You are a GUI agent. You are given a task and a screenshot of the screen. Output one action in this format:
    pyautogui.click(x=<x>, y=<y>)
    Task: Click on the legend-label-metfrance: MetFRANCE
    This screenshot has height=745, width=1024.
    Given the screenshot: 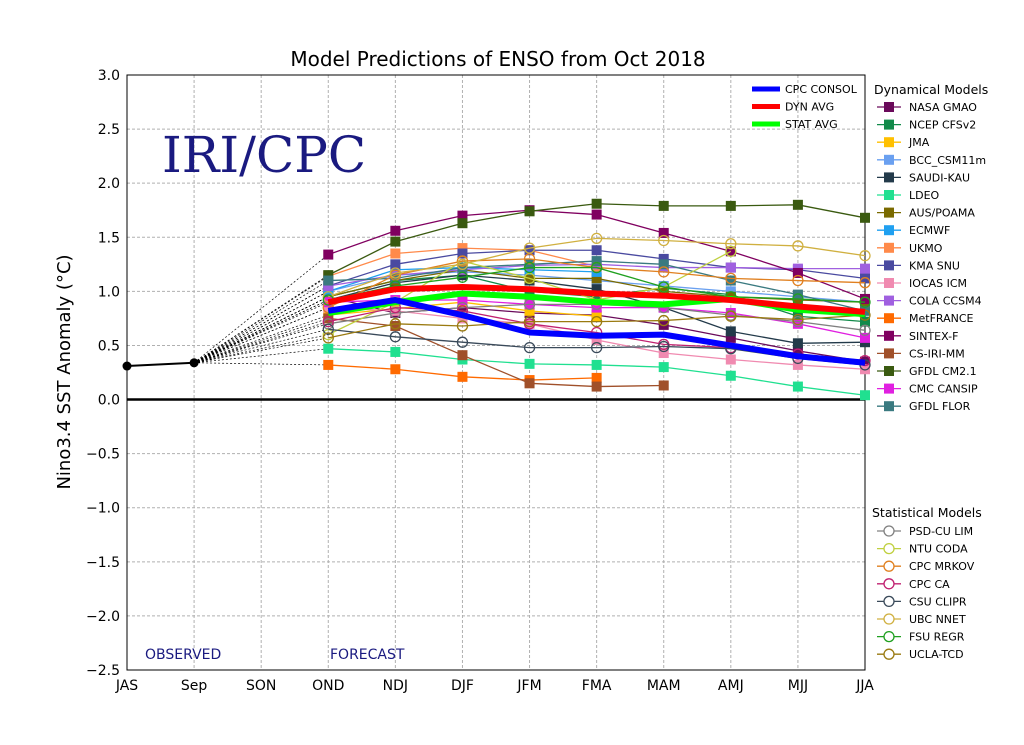 What is the action you would take?
    pyautogui.click(x=941, y=318)
    